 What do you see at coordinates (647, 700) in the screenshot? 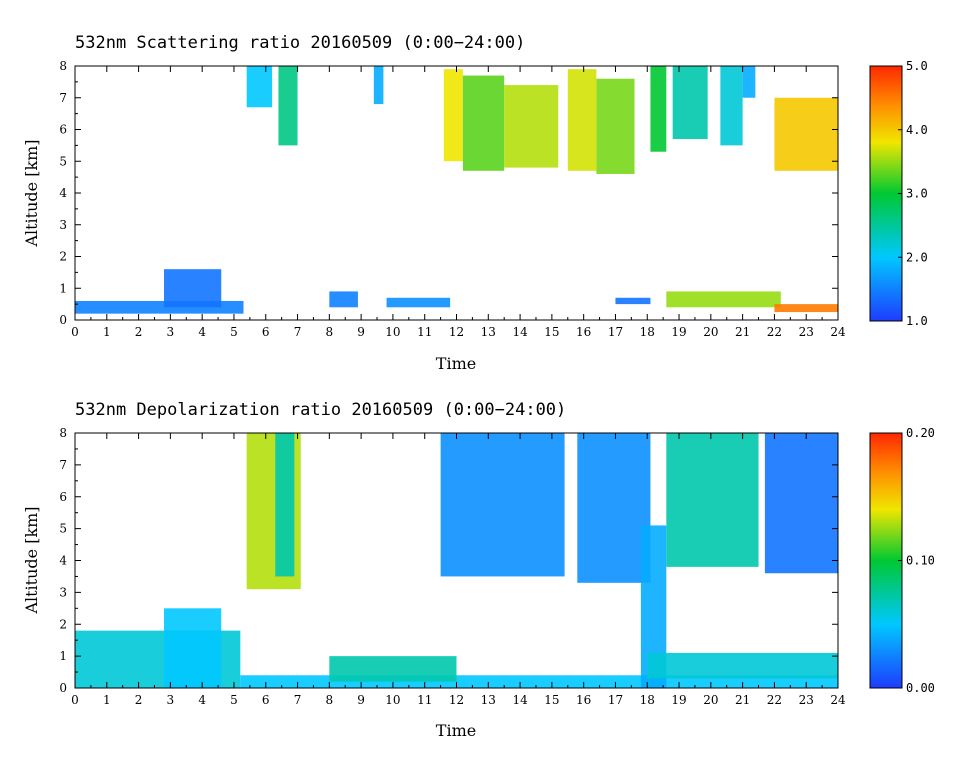
I see `x-tick-label: 18` at bounding box center [647, 700].